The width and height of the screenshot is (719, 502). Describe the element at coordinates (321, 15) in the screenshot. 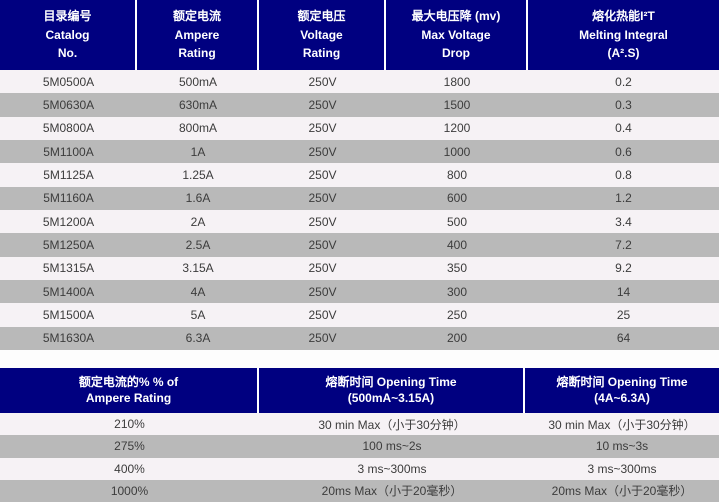

I see `header-line: 额定电压` at that location.